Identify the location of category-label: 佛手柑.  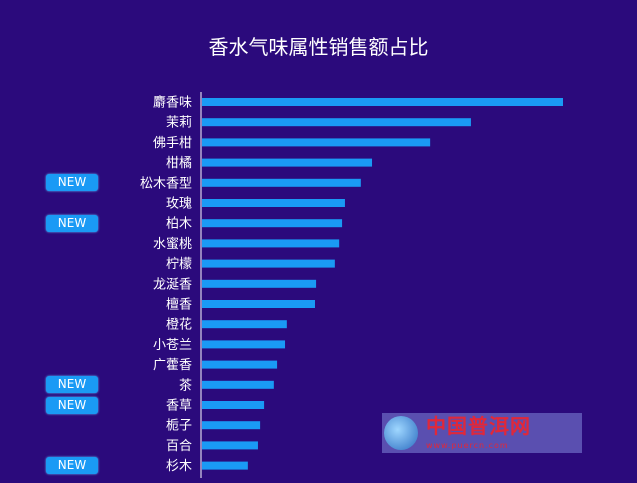
(172, 143).